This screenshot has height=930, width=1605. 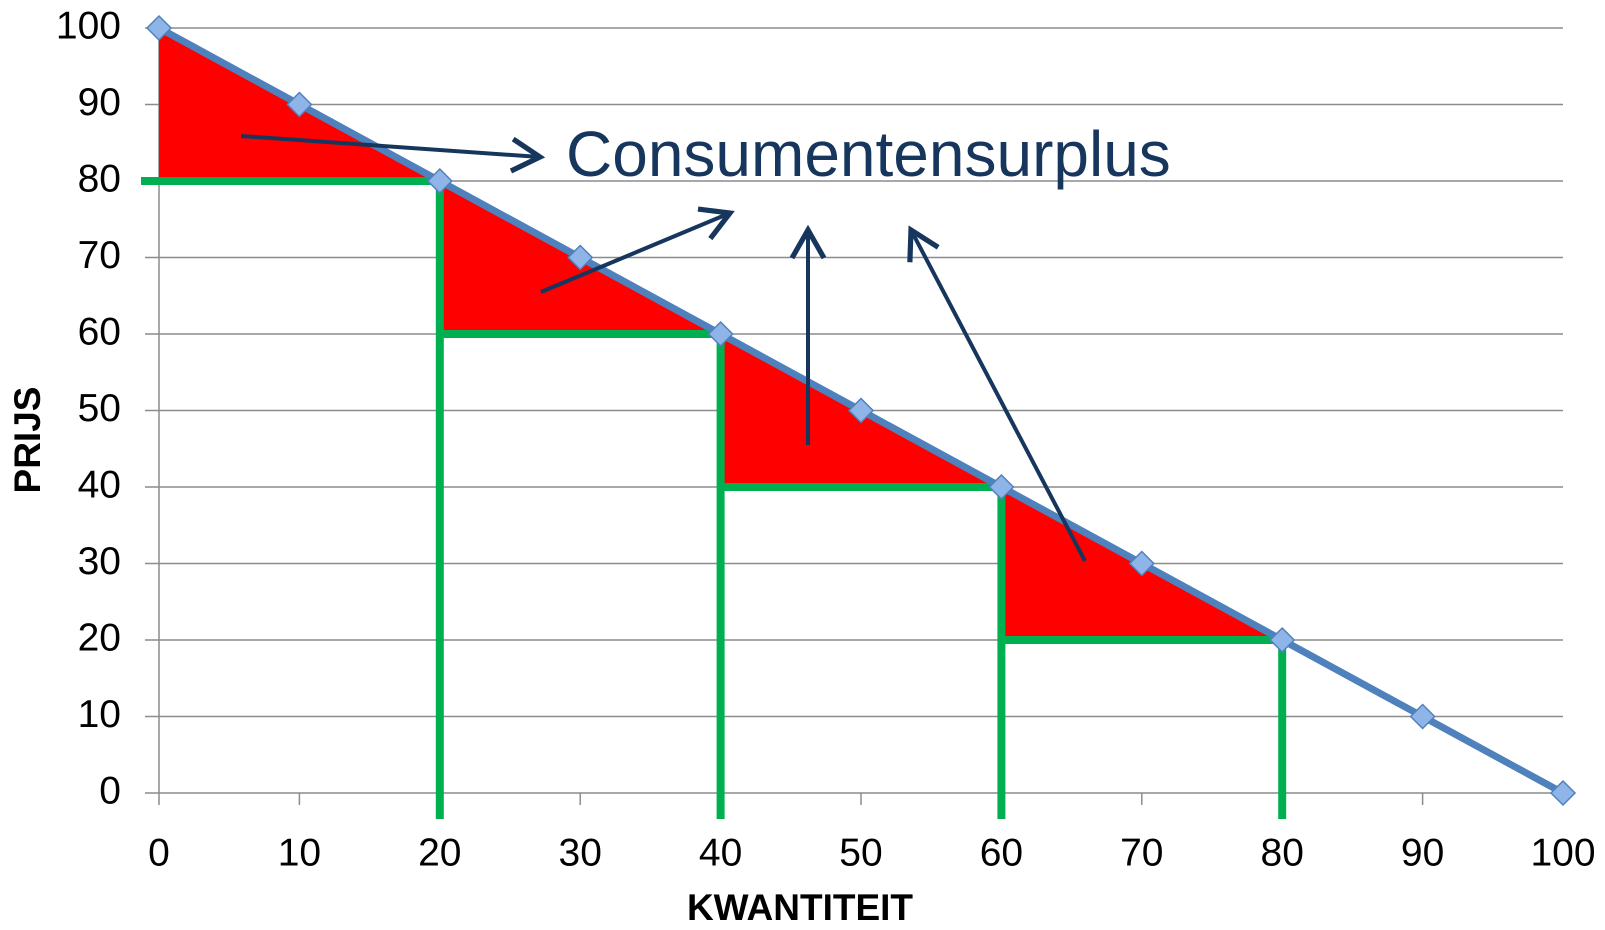 What do you see at coordinates (99, 178) in the screenshot?
I see `y-tick-label: 80` at bounding box center [99, 178].